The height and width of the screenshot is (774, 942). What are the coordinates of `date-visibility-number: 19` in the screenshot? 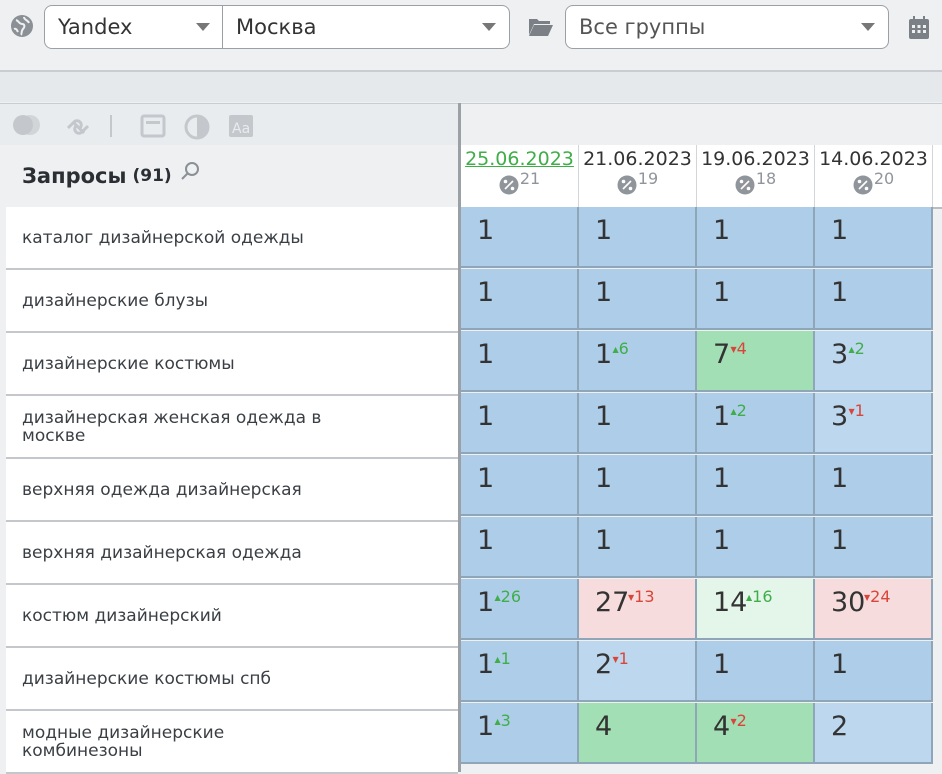 It's located at (648, 178).